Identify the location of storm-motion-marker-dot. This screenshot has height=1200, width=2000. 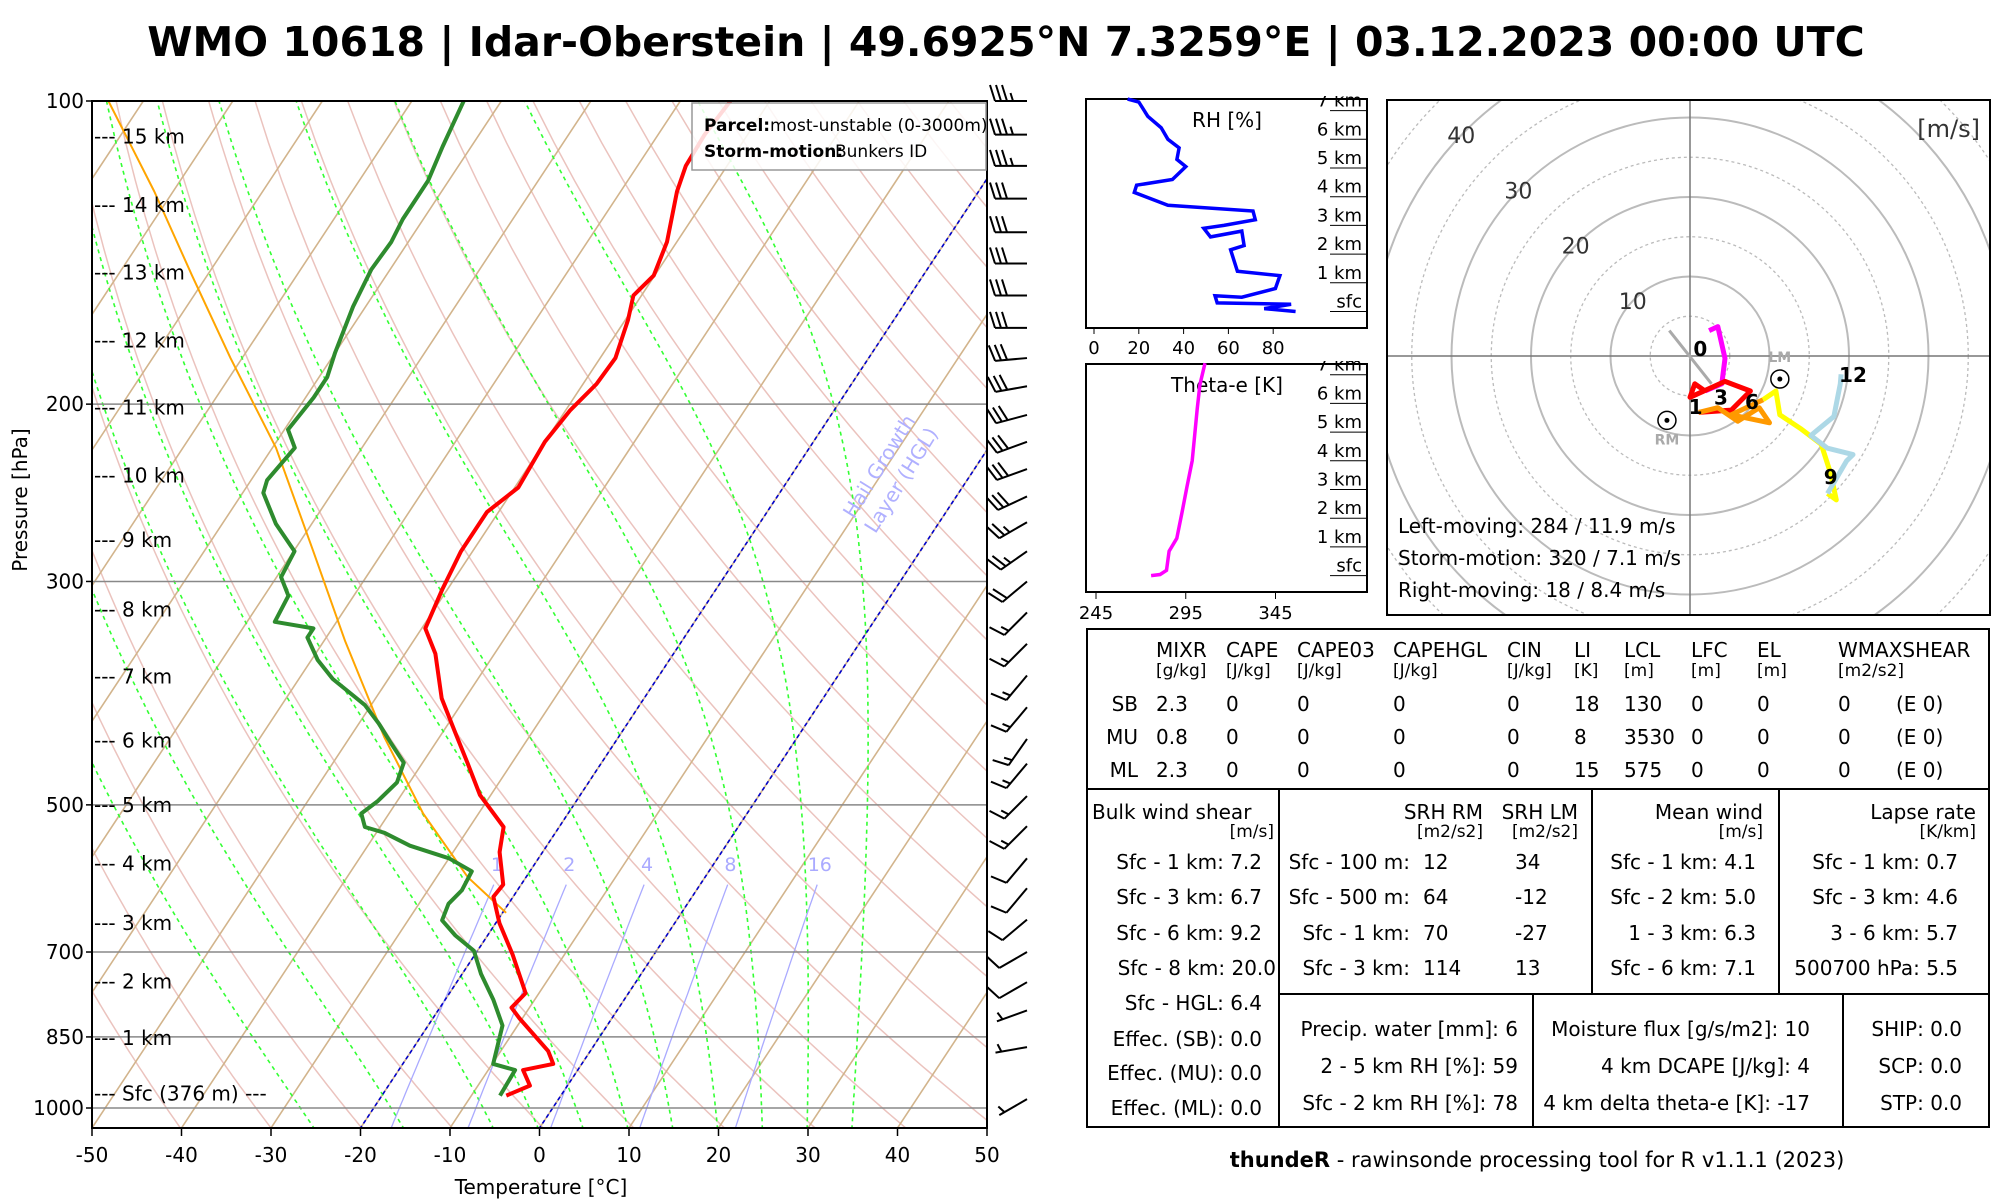
(1667, 420).